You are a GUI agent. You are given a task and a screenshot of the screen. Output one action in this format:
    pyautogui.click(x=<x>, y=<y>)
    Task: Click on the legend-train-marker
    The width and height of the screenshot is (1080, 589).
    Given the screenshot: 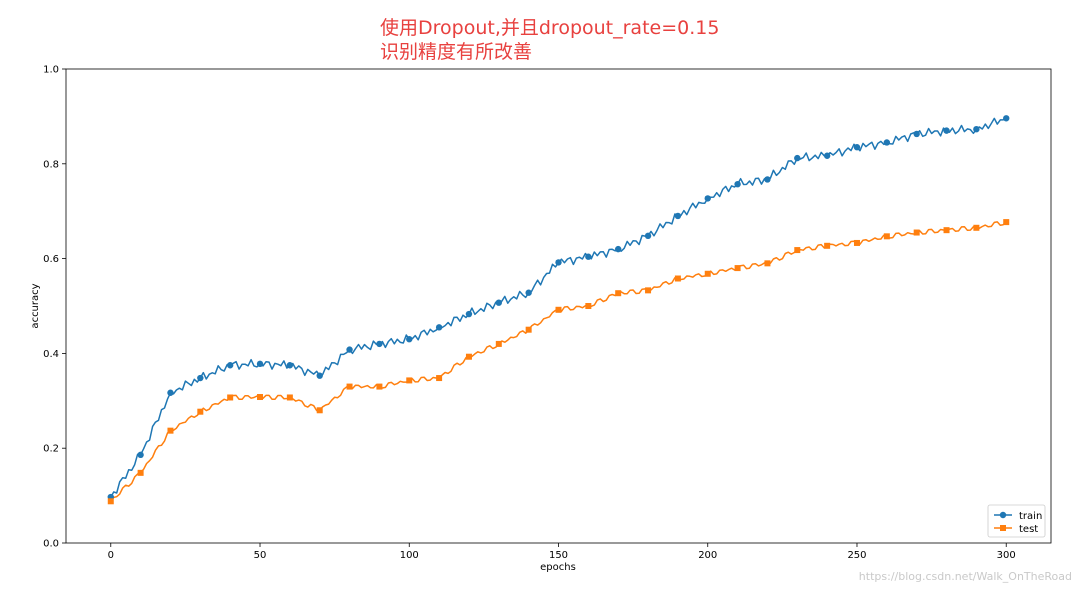 What is the action you would take?
    pyautogui.click(x=1003, y=515)
    